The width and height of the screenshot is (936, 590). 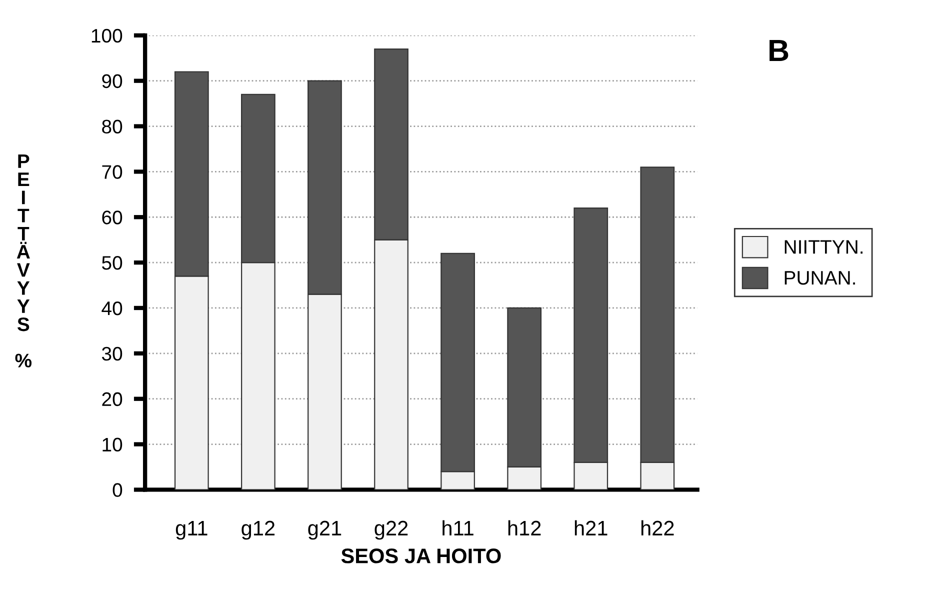 What do you see at coordinates (112, 172) in the screenshot?
I see `y-tick-label: 70` at bounding box center [112, 172].